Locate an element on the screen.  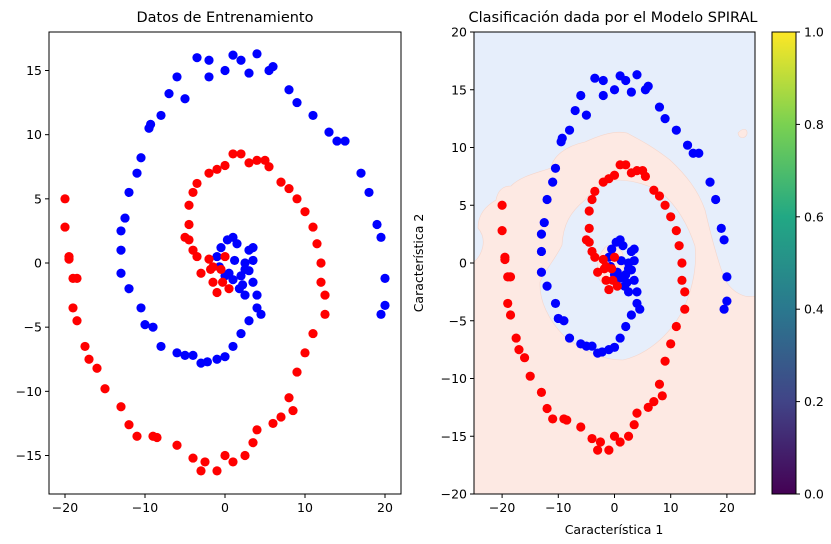
region-class-1-islet is located at coordinates (742, 133).